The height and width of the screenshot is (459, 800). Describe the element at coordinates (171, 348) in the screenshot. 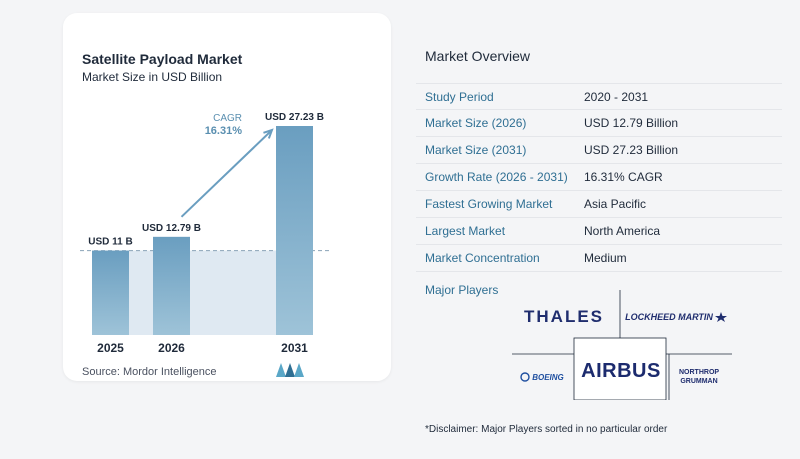

I see `x-tick-label: 2026` at that location.